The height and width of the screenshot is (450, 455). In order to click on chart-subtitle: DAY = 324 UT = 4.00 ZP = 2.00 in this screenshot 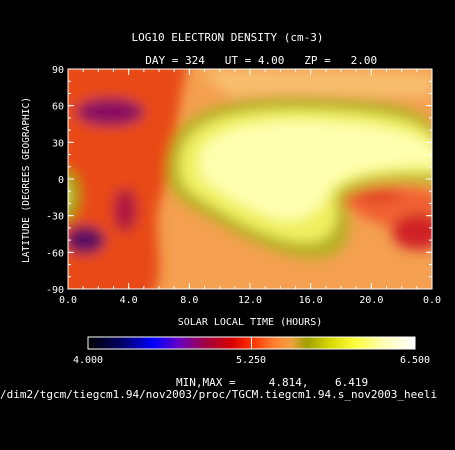, I will do `click(254, 55)`.